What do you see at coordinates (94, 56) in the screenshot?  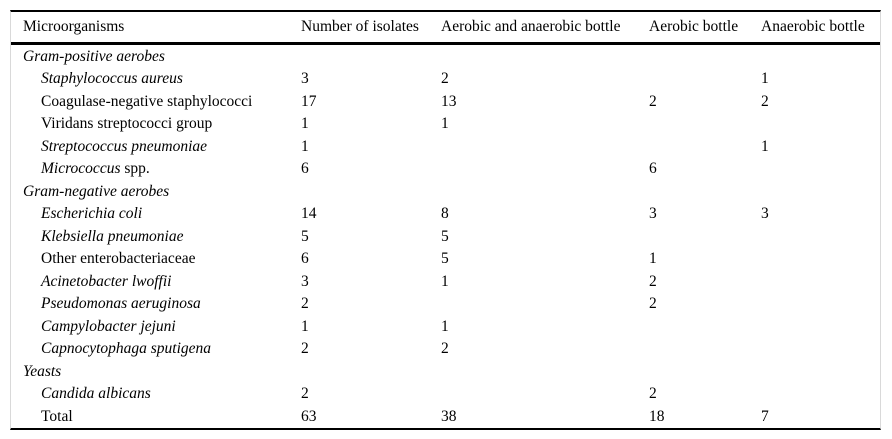 I see `row-label: Gram-positive aerobes` at bounding box center [94, 56].